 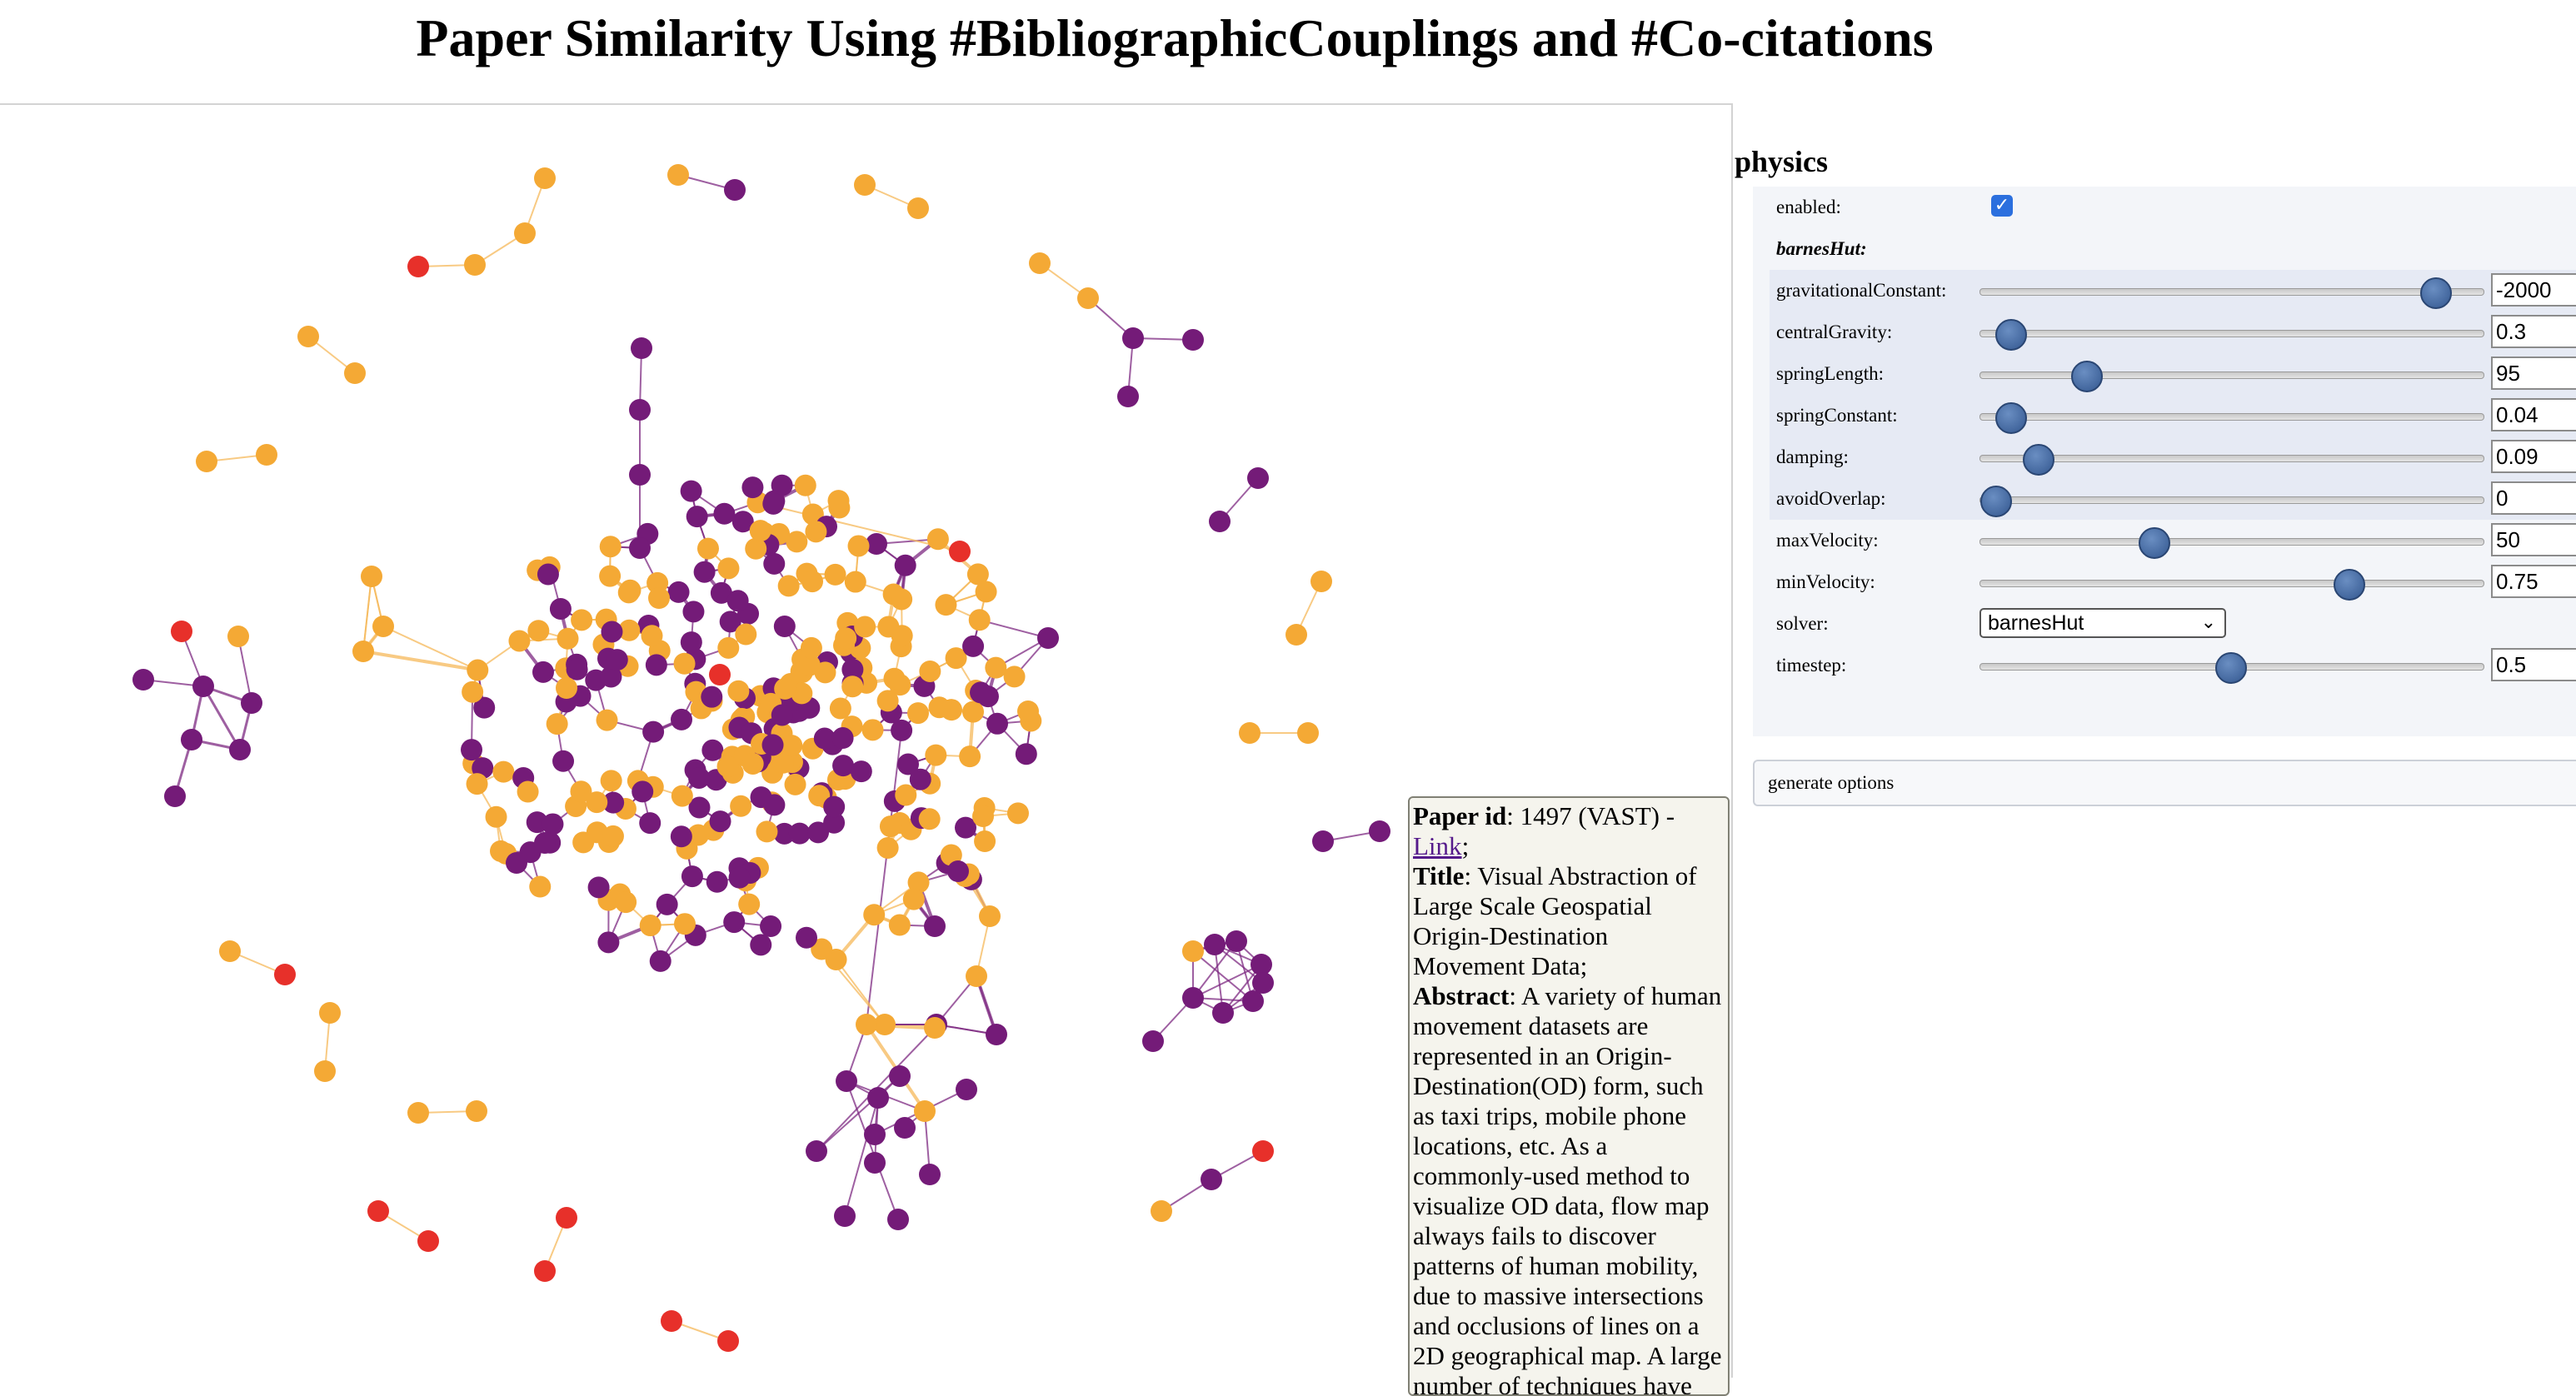 What do you see at coordinates (2231, 668) in the screenshot?
I see `timestep-slider-thumb` at bounding box center [2231, 668].